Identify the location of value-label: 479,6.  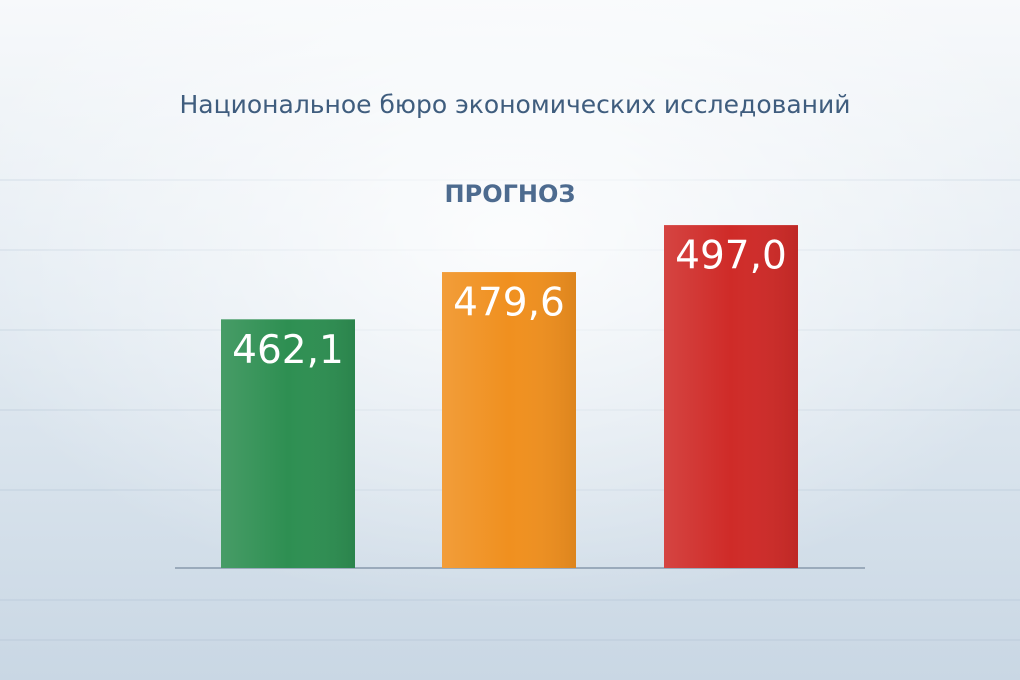
(509, 303).